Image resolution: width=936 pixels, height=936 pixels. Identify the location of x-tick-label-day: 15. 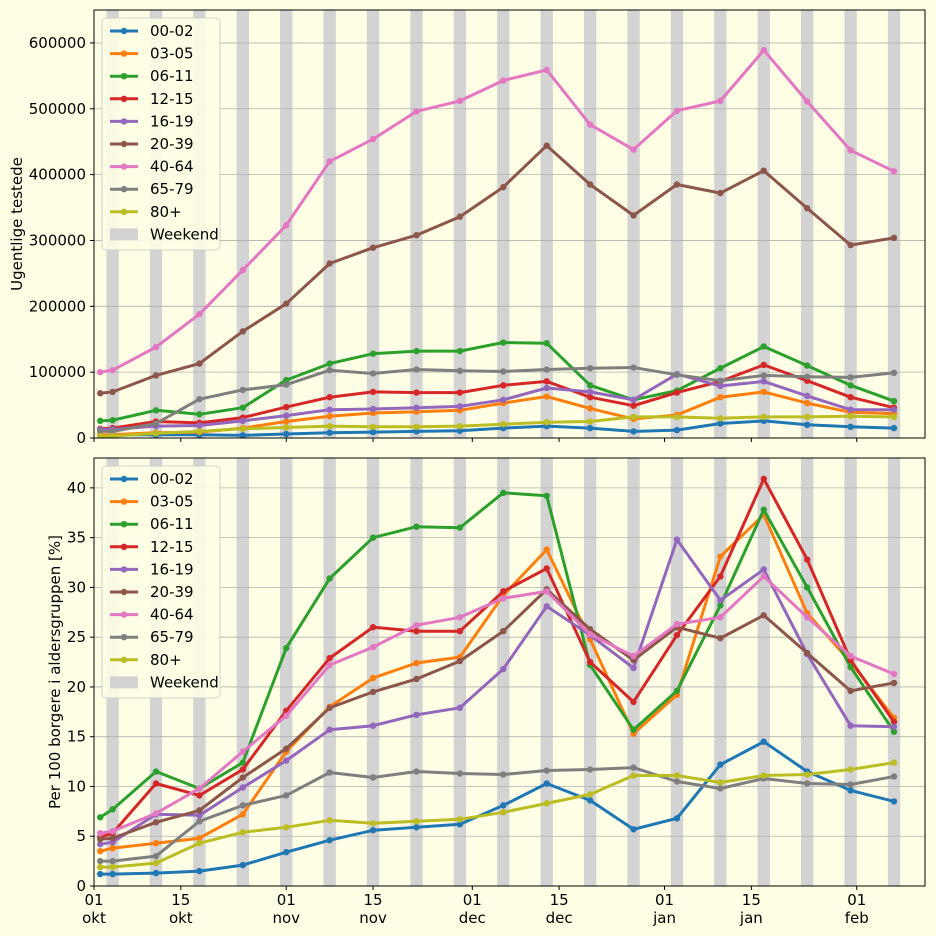
(373, 900).